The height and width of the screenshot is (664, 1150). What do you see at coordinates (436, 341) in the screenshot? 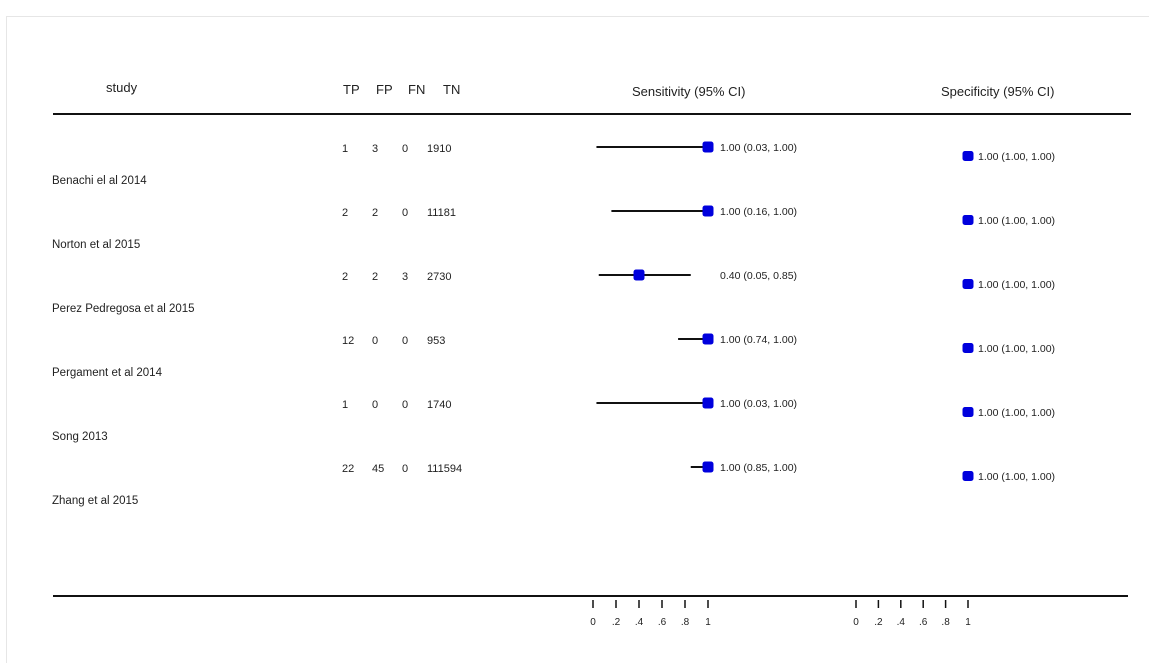
I see `cell-tn: 953` at bounding box center [436, 341].